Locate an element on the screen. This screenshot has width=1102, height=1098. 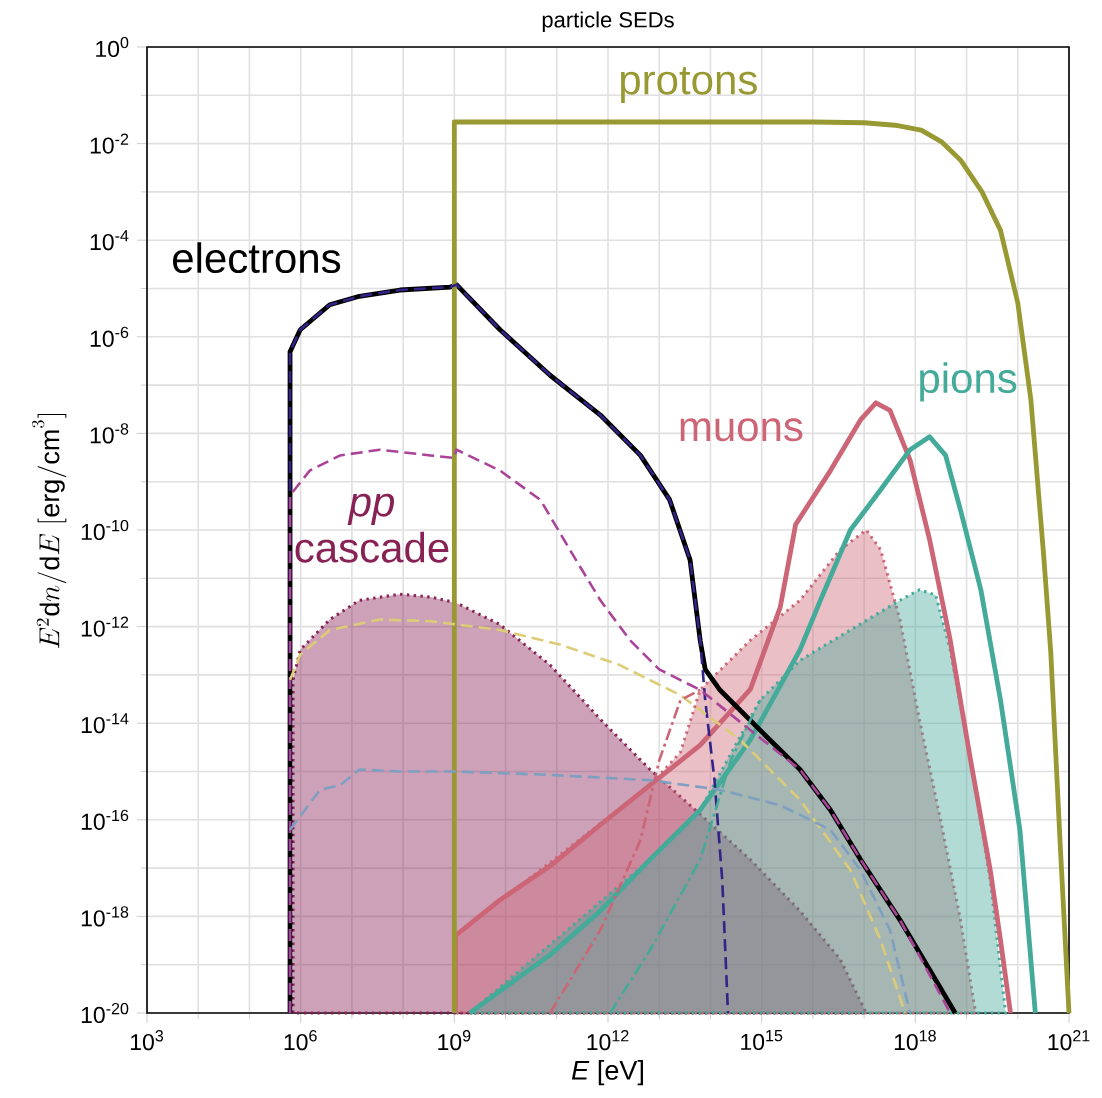
x-tick-label: 10$^{18}$ is located at coordinates (915, 1040).